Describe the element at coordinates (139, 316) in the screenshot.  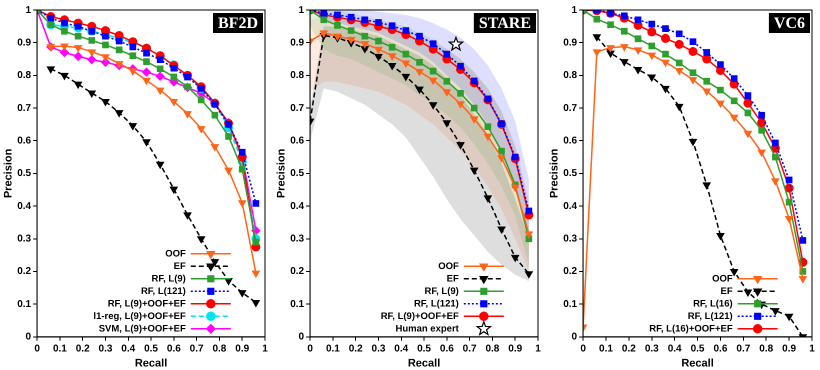
I see `legend-label: l1-reg, L(9)+OOF+EF` at that location.